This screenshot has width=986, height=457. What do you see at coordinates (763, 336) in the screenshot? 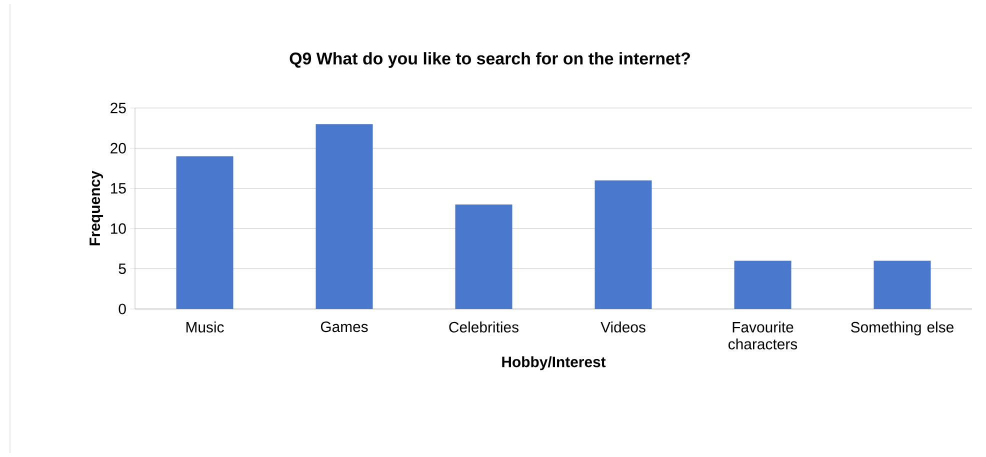
I see `x-tick-label: Favourite characters` at bounding box center [763, 336].